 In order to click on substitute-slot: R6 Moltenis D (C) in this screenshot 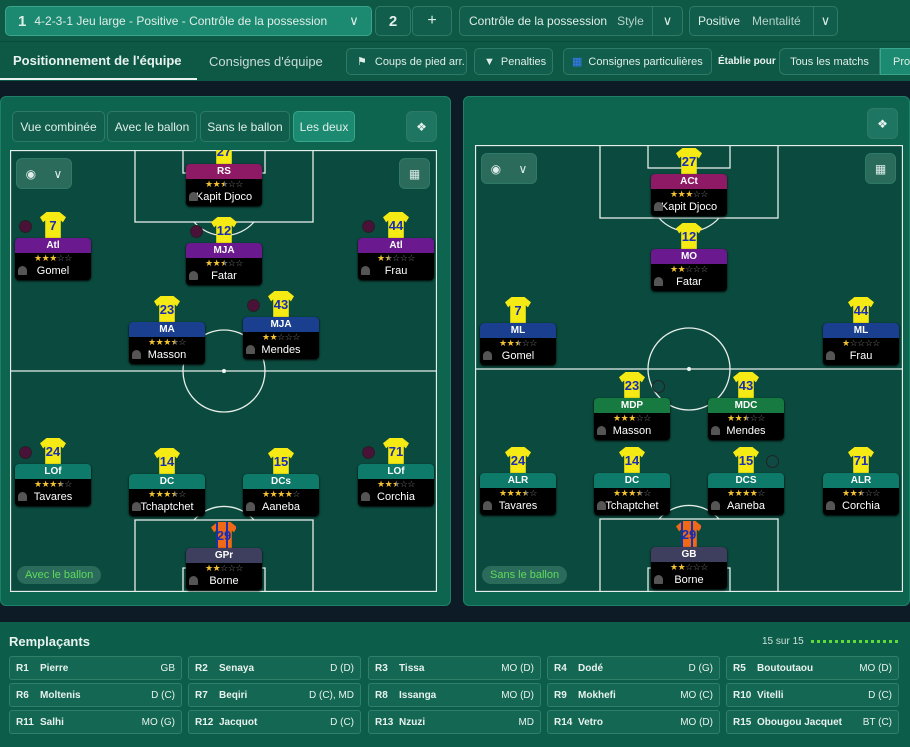, I will do `click(95, 695)`.